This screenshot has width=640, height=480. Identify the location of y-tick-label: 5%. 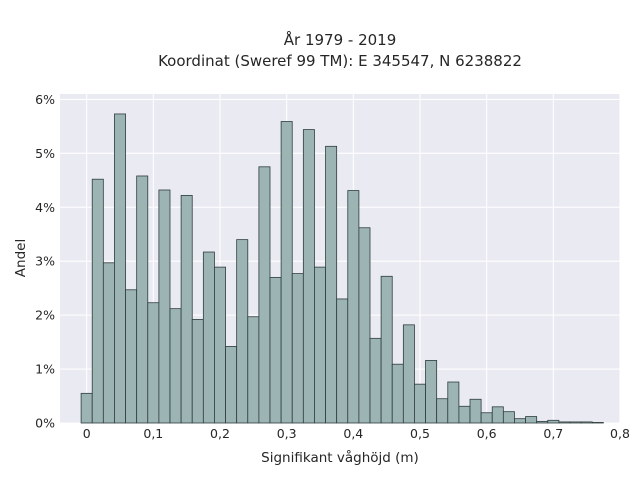
(45, 153).